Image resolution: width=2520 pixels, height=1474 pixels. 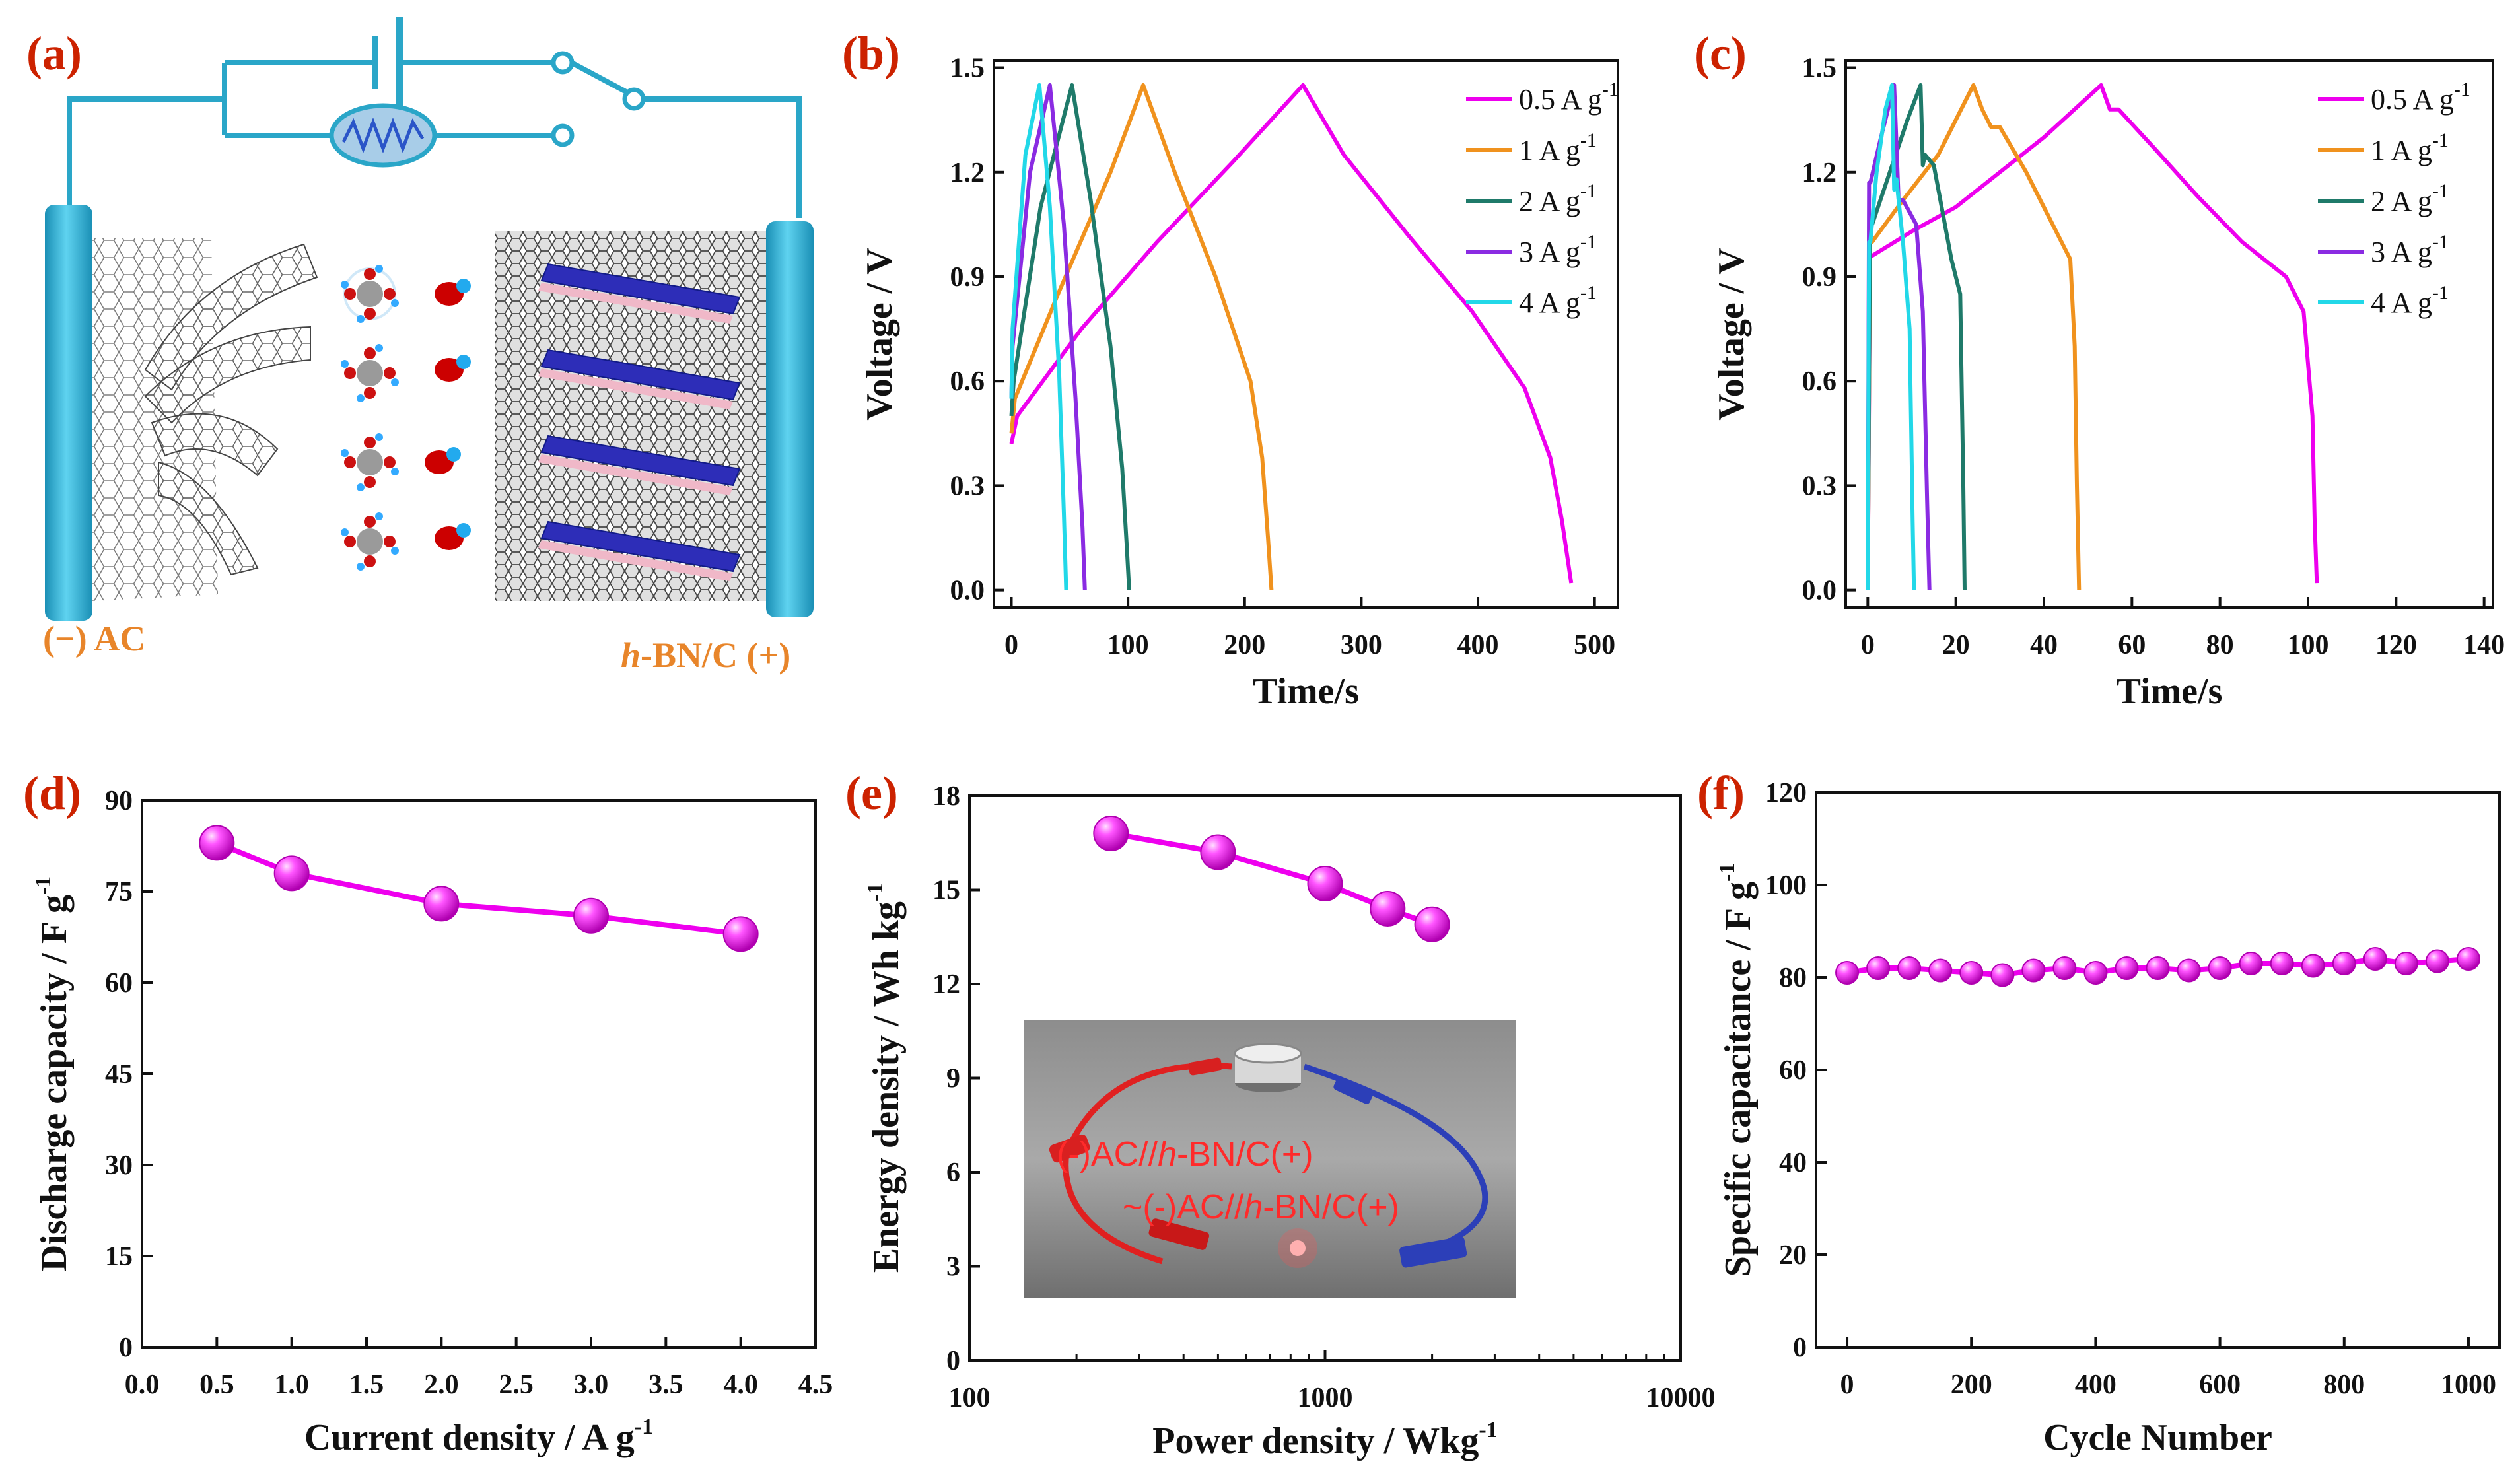 I want to click on x-tick-label: 300, so click(x=1361, y=645).